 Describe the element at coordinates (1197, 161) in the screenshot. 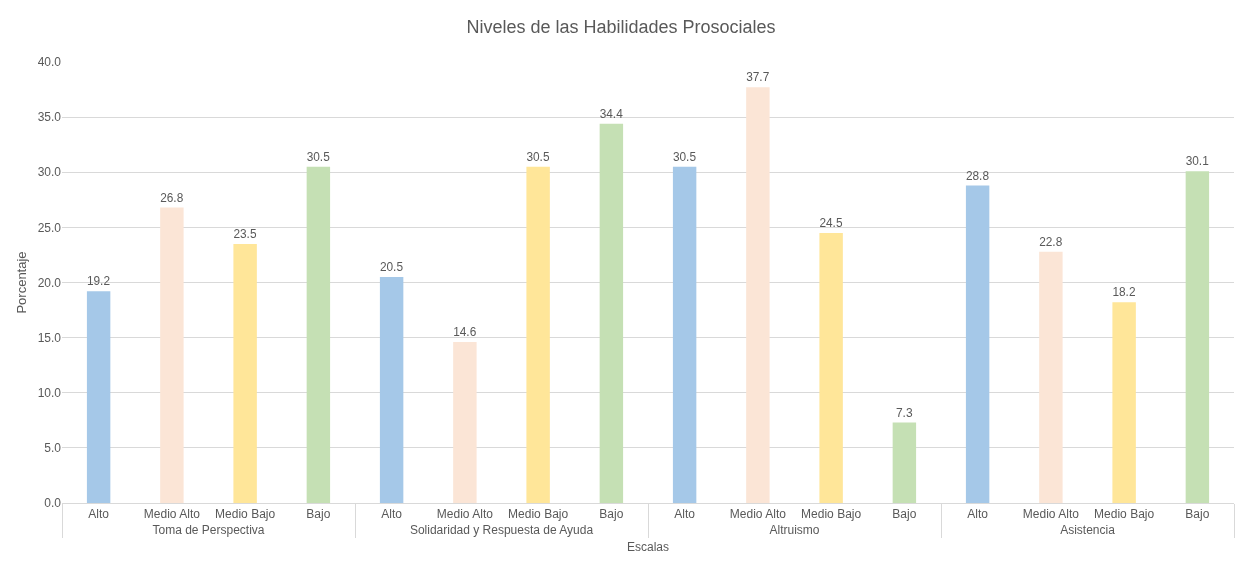

I see `data-label: 30.1` at that location.